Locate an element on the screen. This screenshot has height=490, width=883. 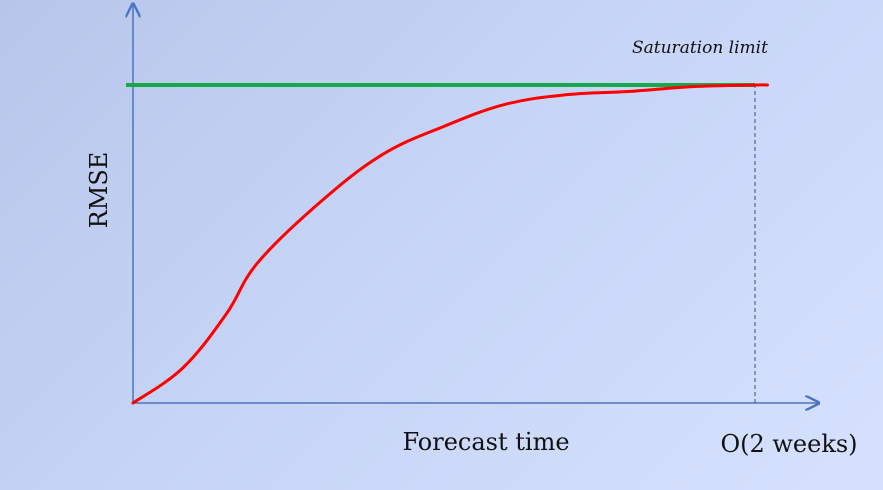
saturation-limit-label: Saturation limit is located at coordinates (700, 48).